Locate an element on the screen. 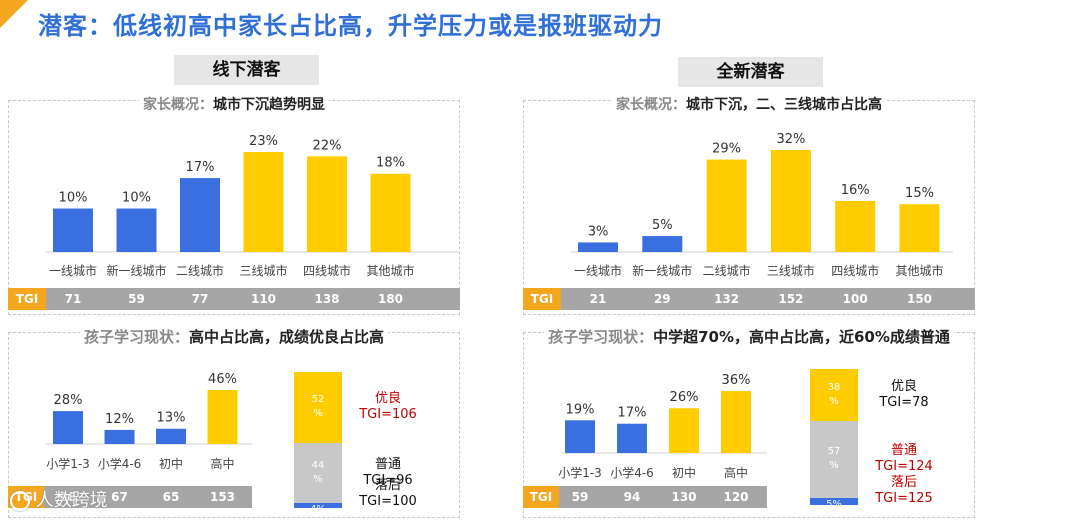  chart3-value-label: 12% is located at coordinates (119, 419).